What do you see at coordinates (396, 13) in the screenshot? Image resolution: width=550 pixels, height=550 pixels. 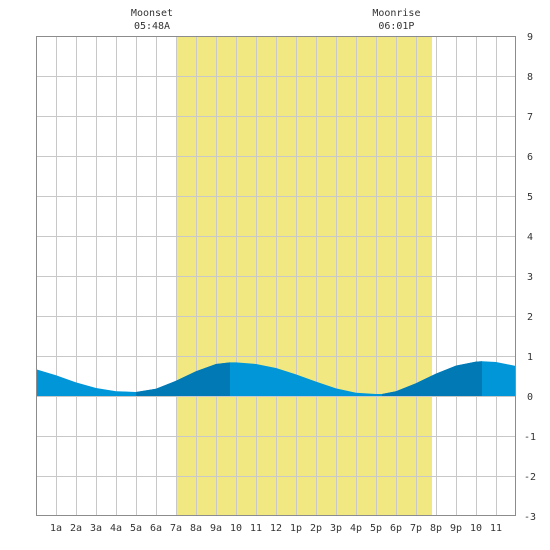 I see `moon-event-label: Moonrise` at bounding box center [396, 13].